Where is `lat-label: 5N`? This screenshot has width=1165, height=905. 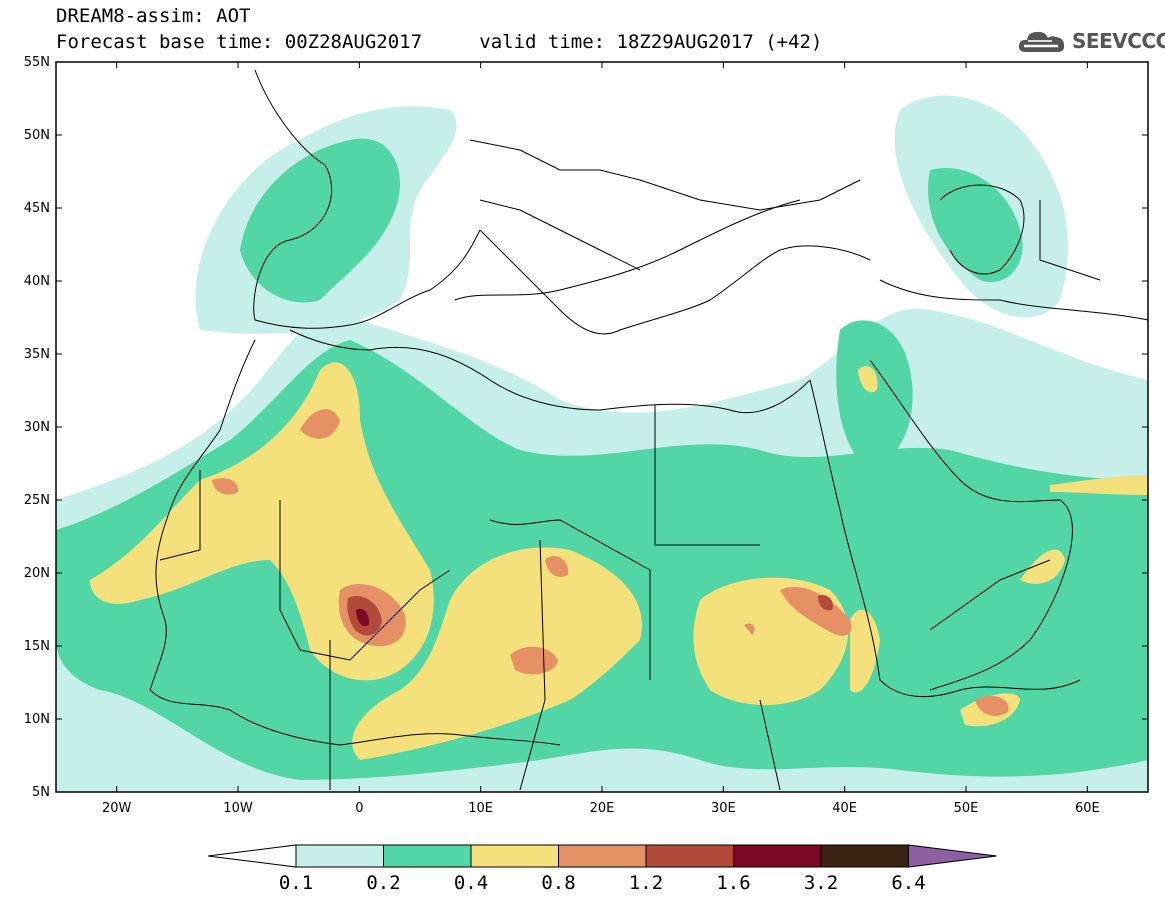
lat-label: 5N is located at coordinates (41, 792).